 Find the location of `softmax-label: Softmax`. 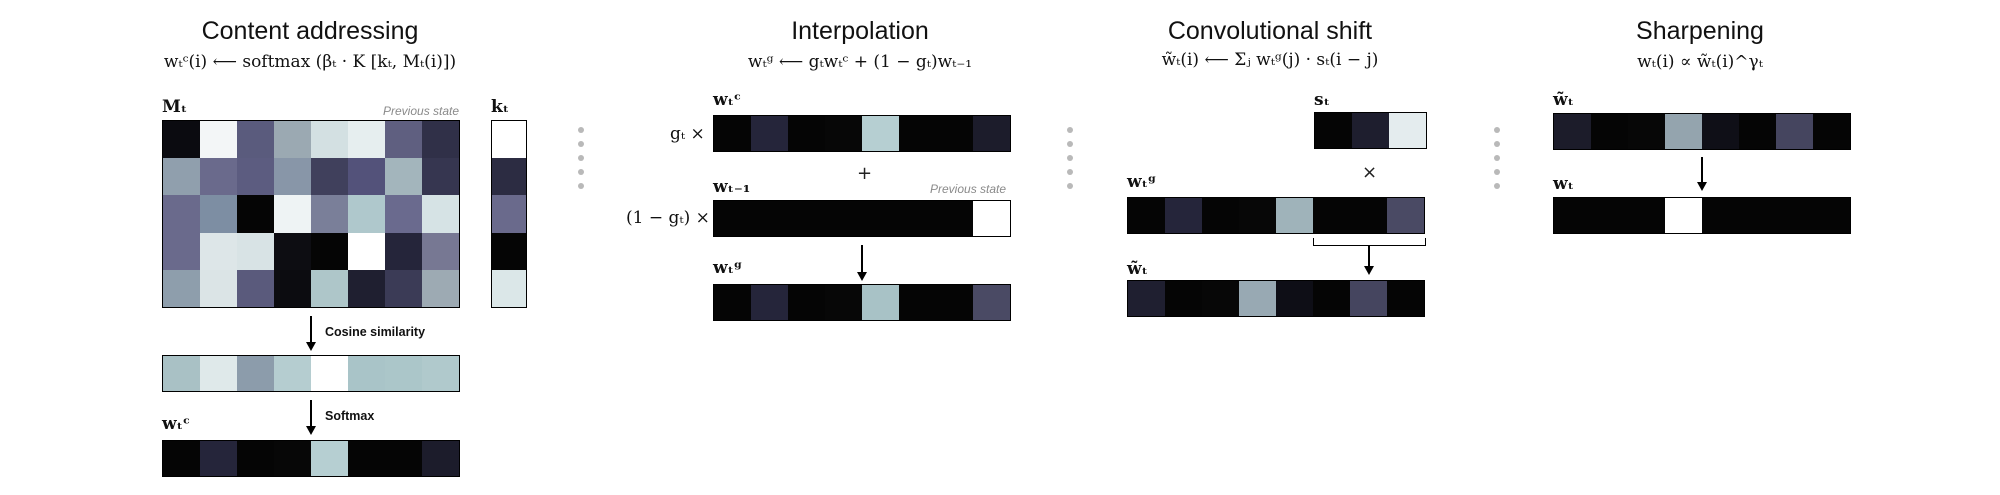

softmax-label: Softmax is located at coordinates (350, 416).